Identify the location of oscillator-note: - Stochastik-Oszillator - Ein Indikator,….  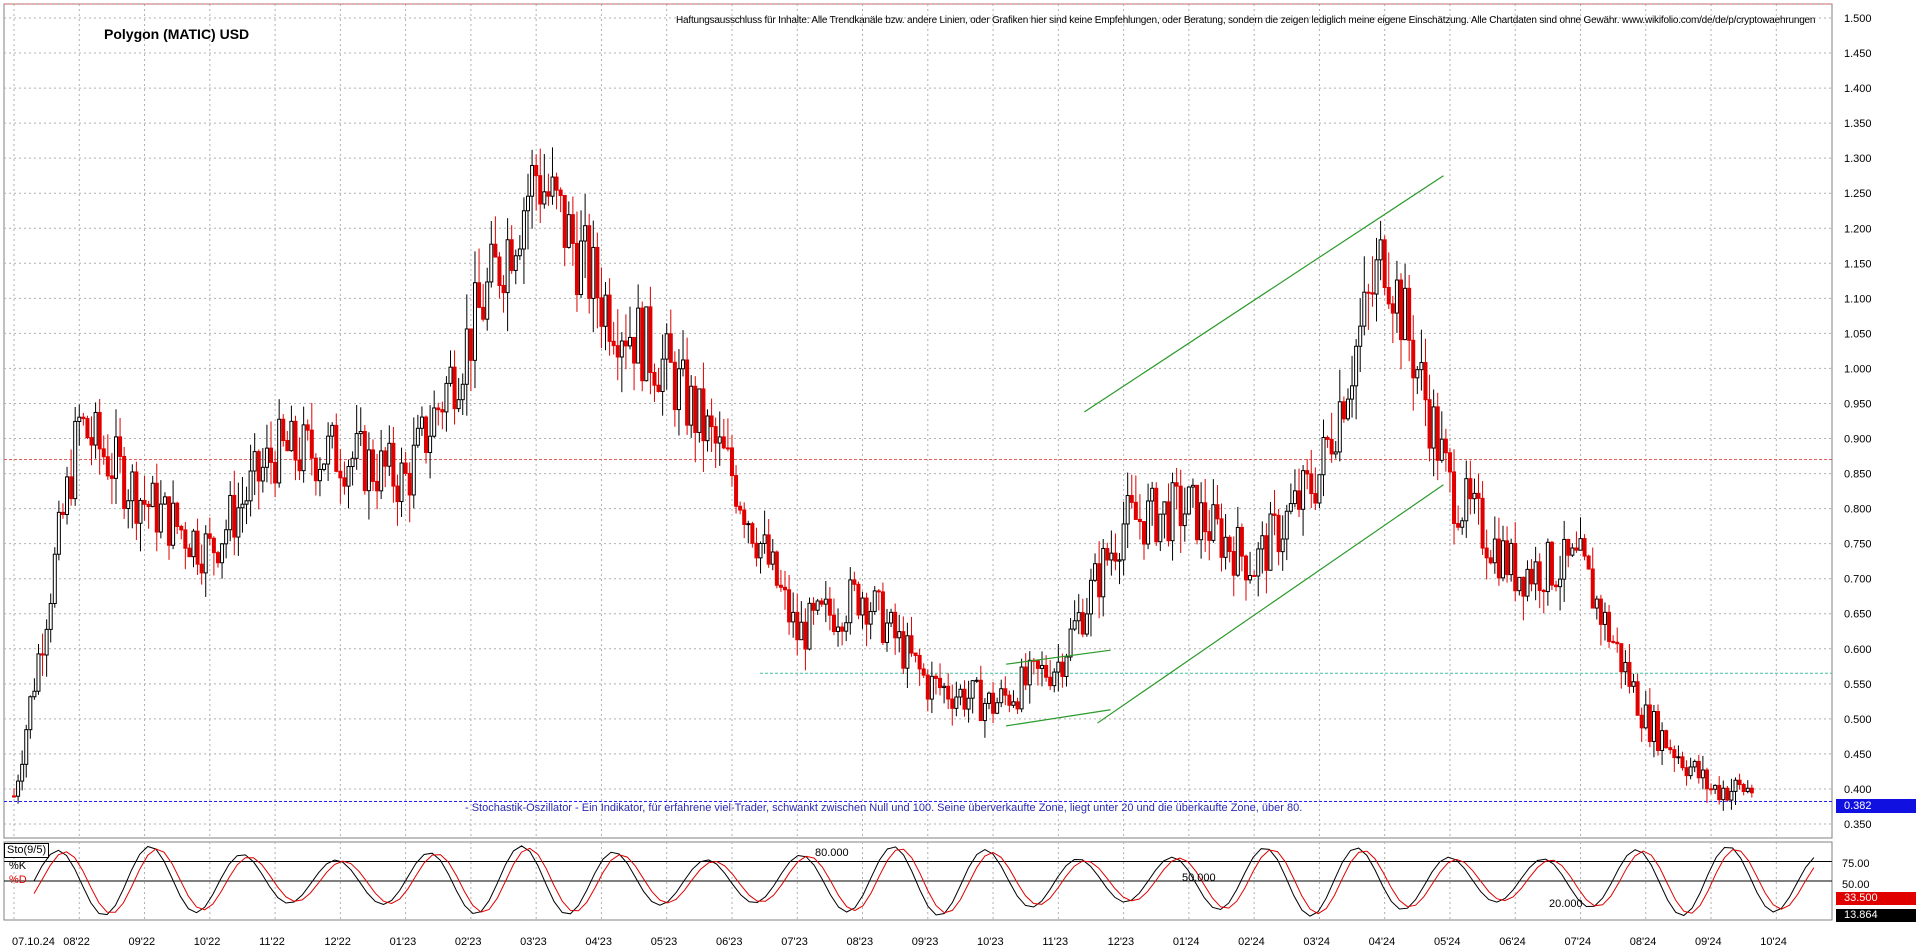
(884, 808).